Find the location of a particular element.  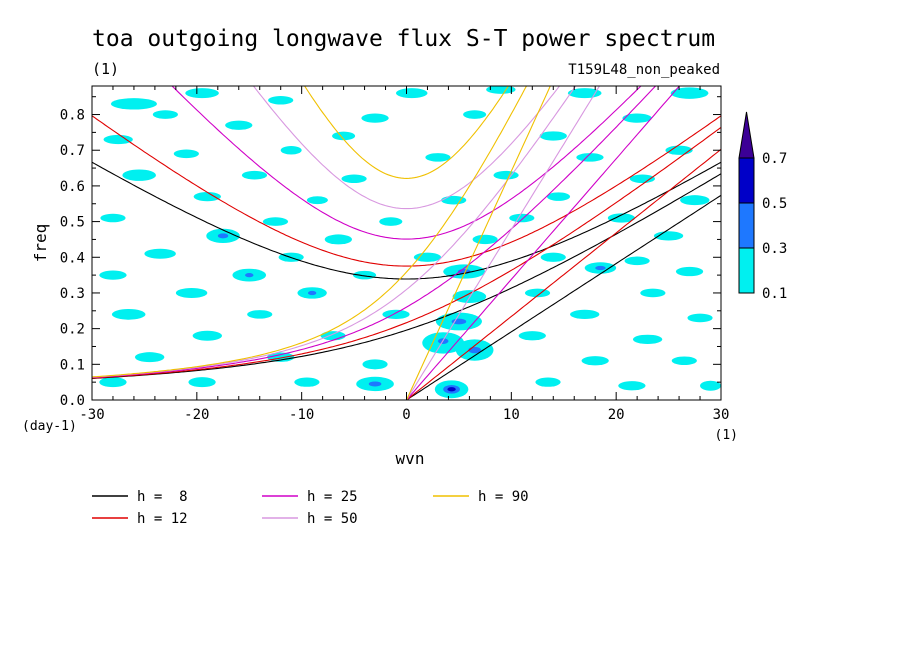

legend-item: h = 90 is located at coordinates (481, 497).